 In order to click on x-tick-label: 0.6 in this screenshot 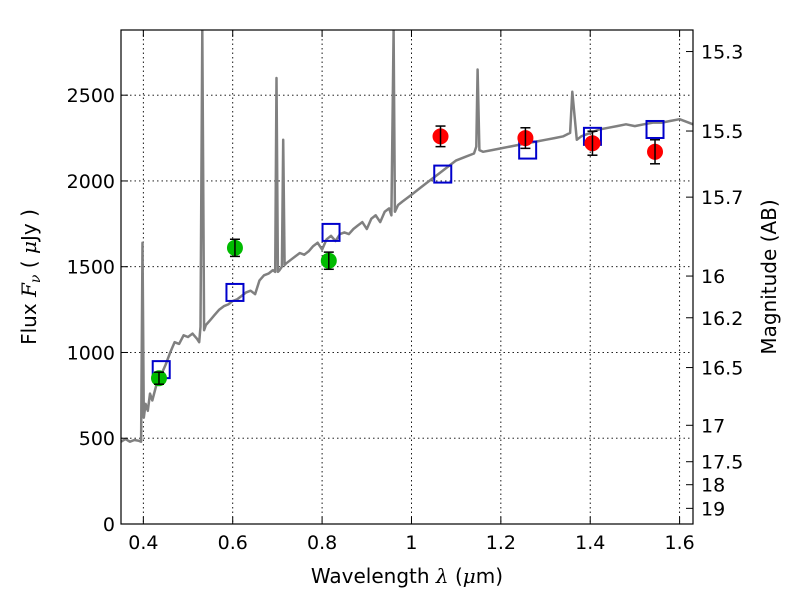, I will do `click(233, 543)`.